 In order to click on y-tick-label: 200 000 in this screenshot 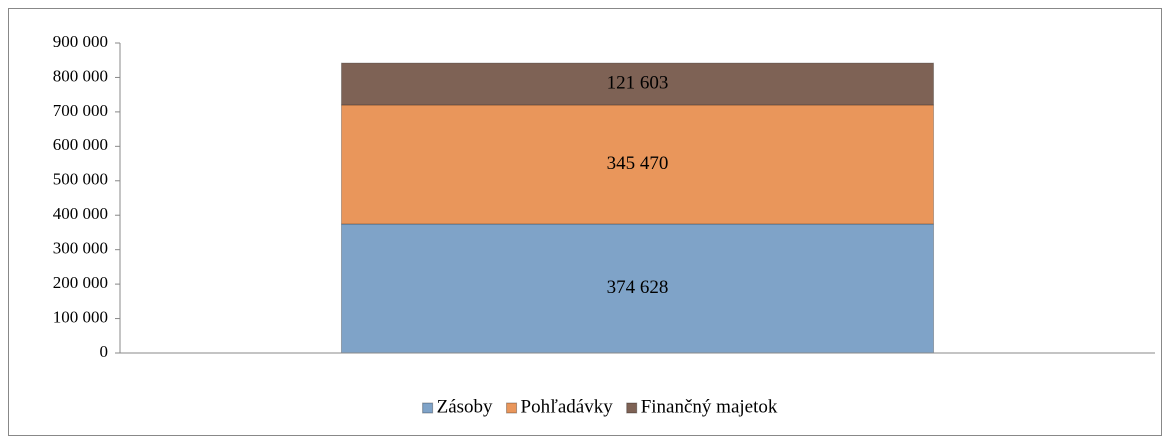, I will do `click(80, 282)`.